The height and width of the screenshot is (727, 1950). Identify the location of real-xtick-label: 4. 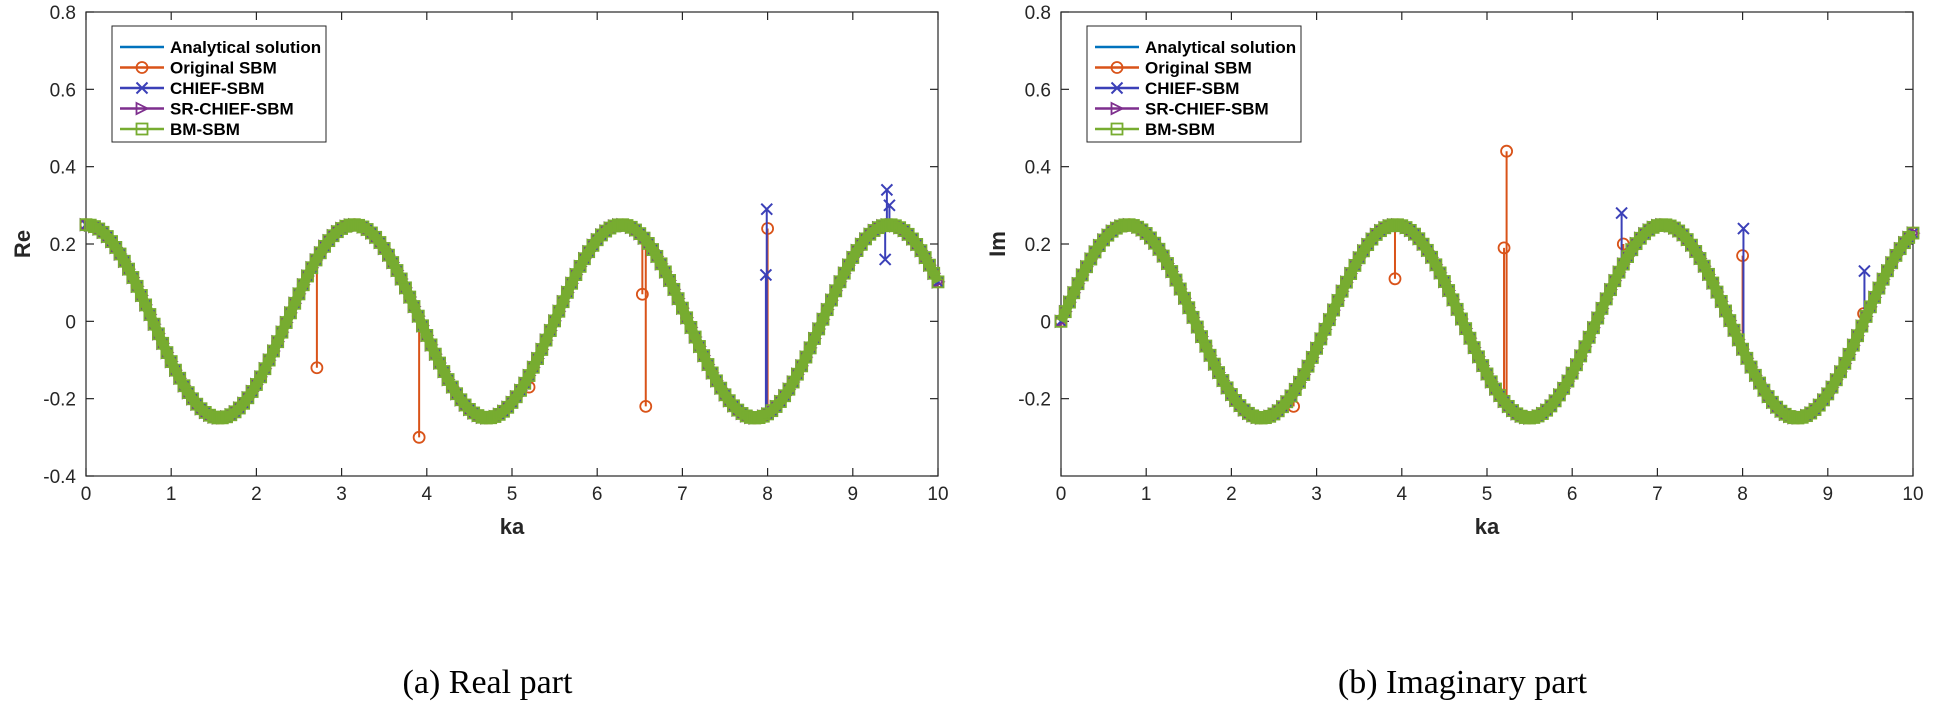
(427, 494).